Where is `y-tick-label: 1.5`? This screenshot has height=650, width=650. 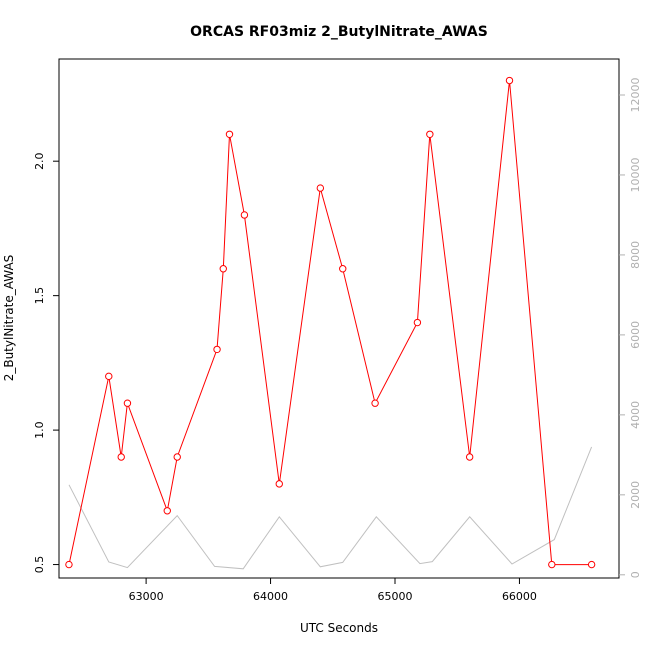
y-tick-label: 1.5 is located at coordinates (39, 296).